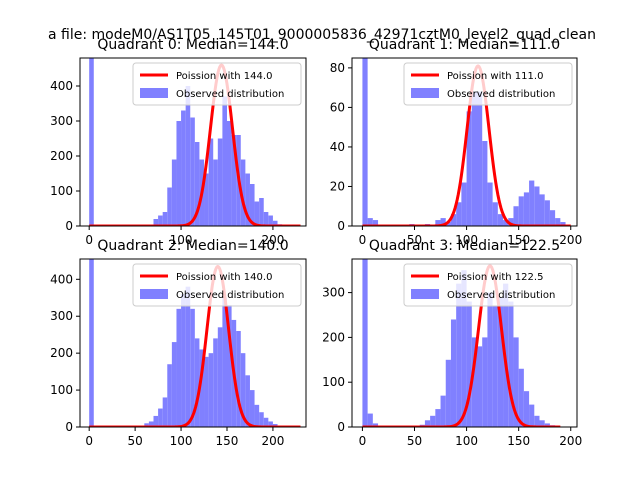 The height and width of the screenshot is (480, 640). I want to click on axes-frame, so click(464, 142).